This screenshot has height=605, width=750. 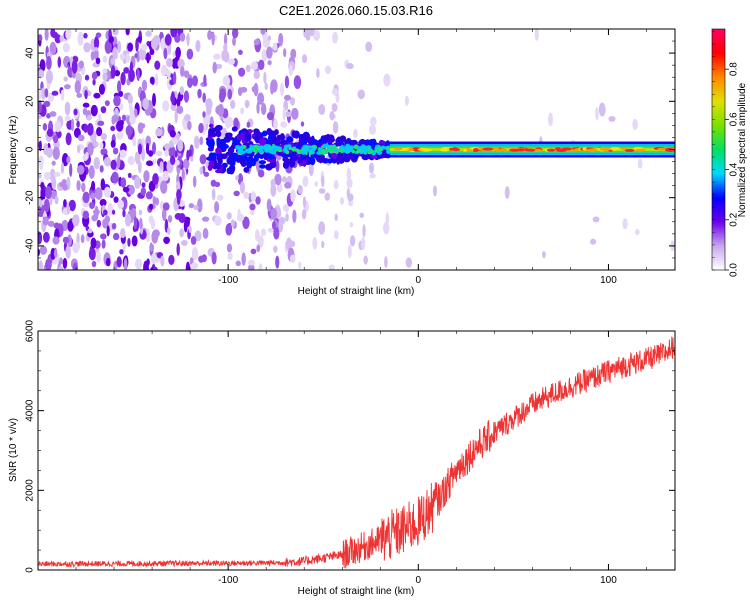 I want to click on y-tick-label: 20, so click(x=30, y=101).